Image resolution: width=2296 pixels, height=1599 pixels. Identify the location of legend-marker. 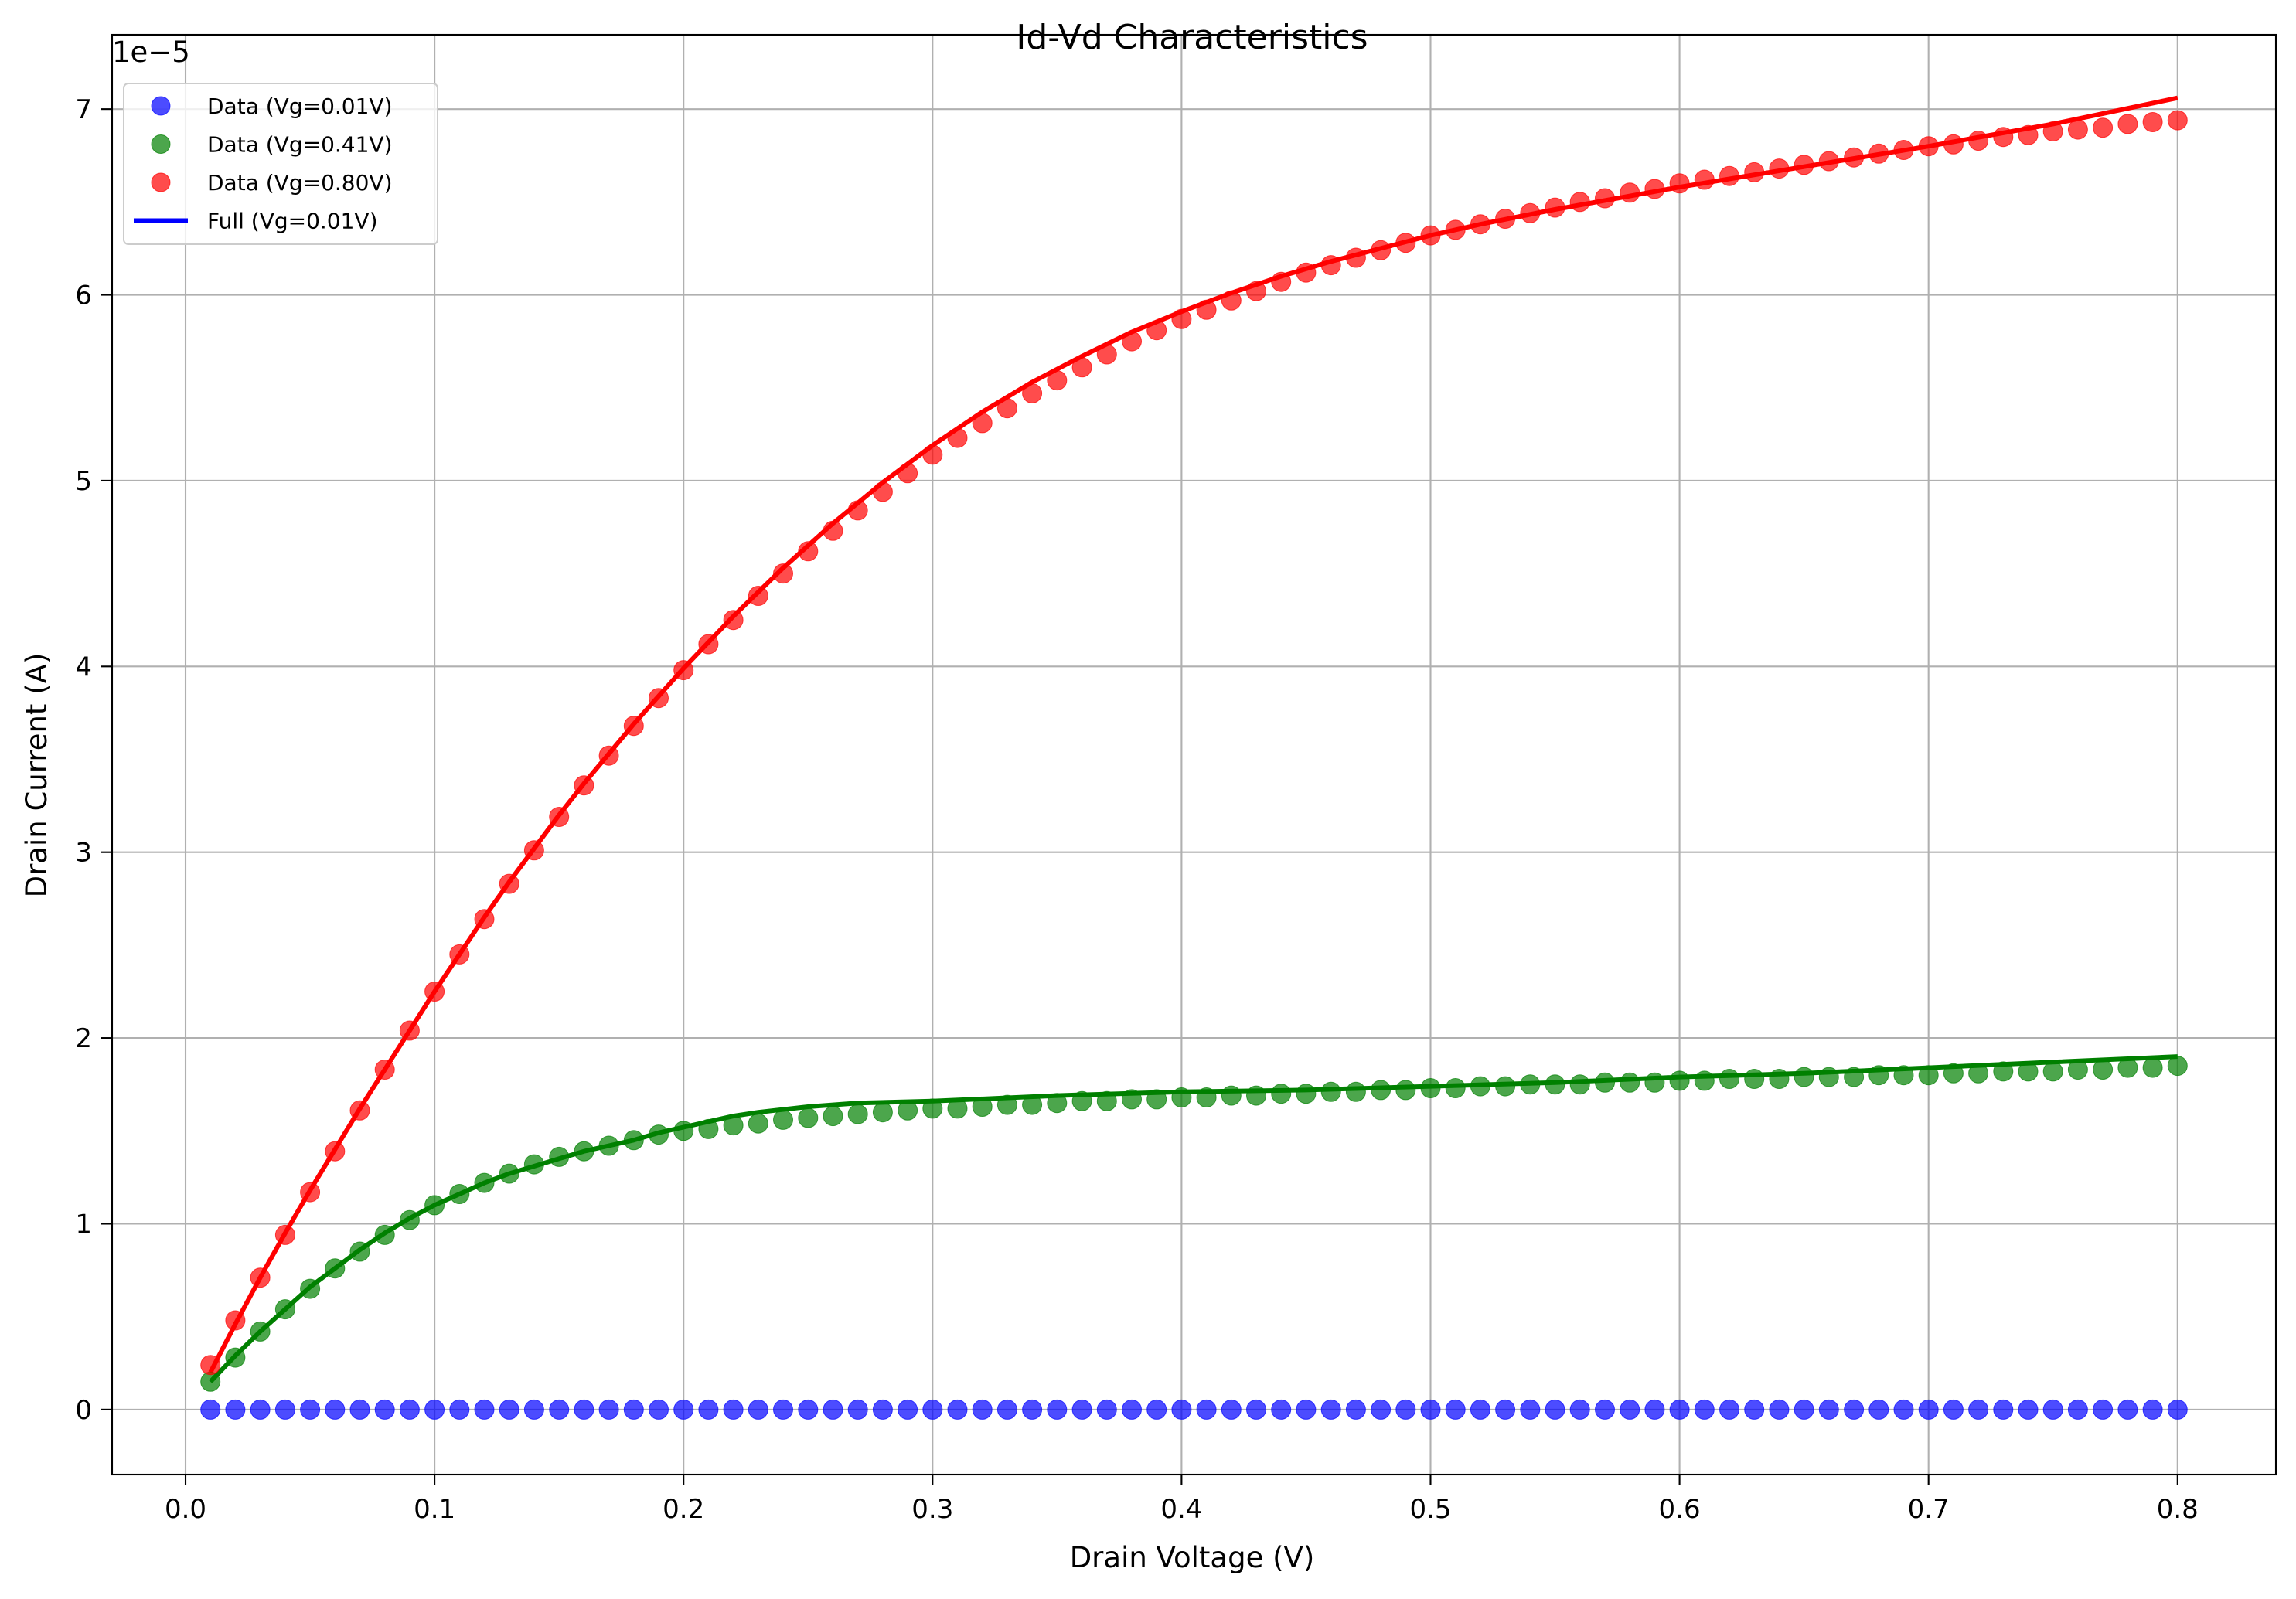
(161, 144).